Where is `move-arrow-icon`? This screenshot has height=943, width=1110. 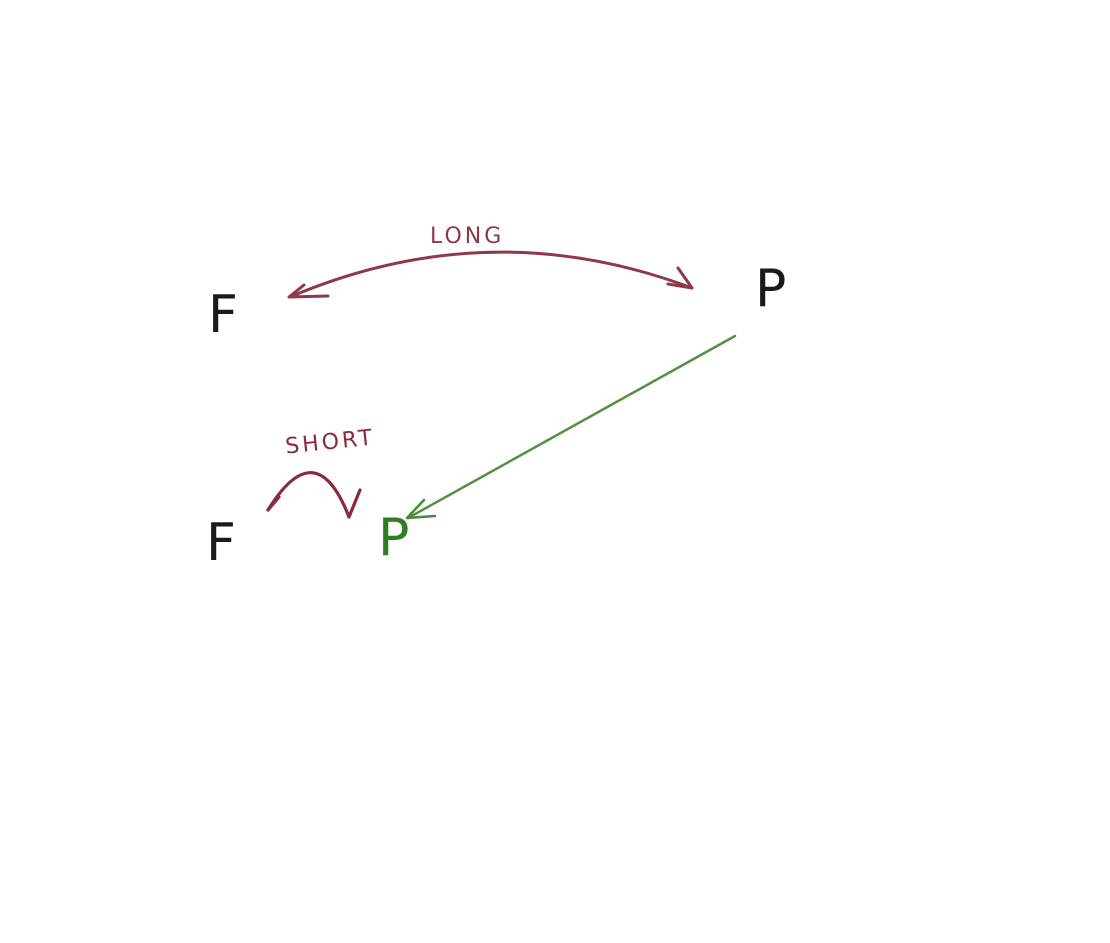
move-arrow-icon is located at coordinates (571, 427).